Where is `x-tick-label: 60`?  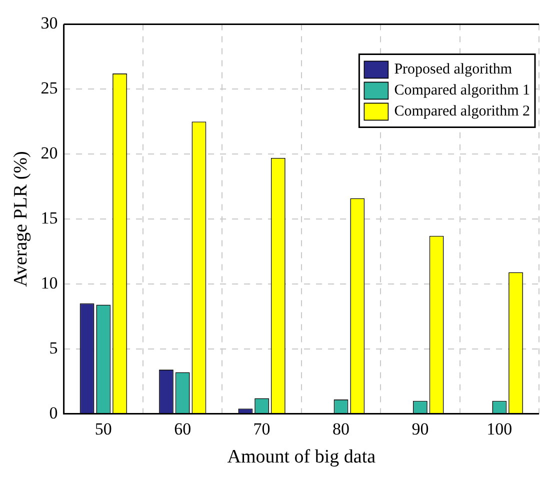 x-tick-label: 60 is located at coordinates (183, 428).